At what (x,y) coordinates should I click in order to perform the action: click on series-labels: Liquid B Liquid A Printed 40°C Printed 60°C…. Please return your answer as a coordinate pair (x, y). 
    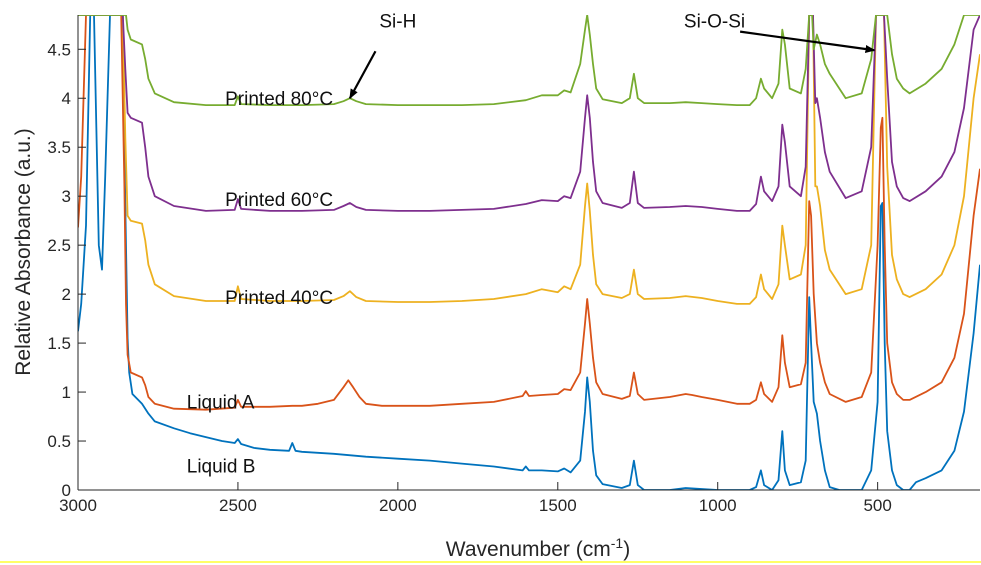
    Looking at the image, I should click on (260, 283).